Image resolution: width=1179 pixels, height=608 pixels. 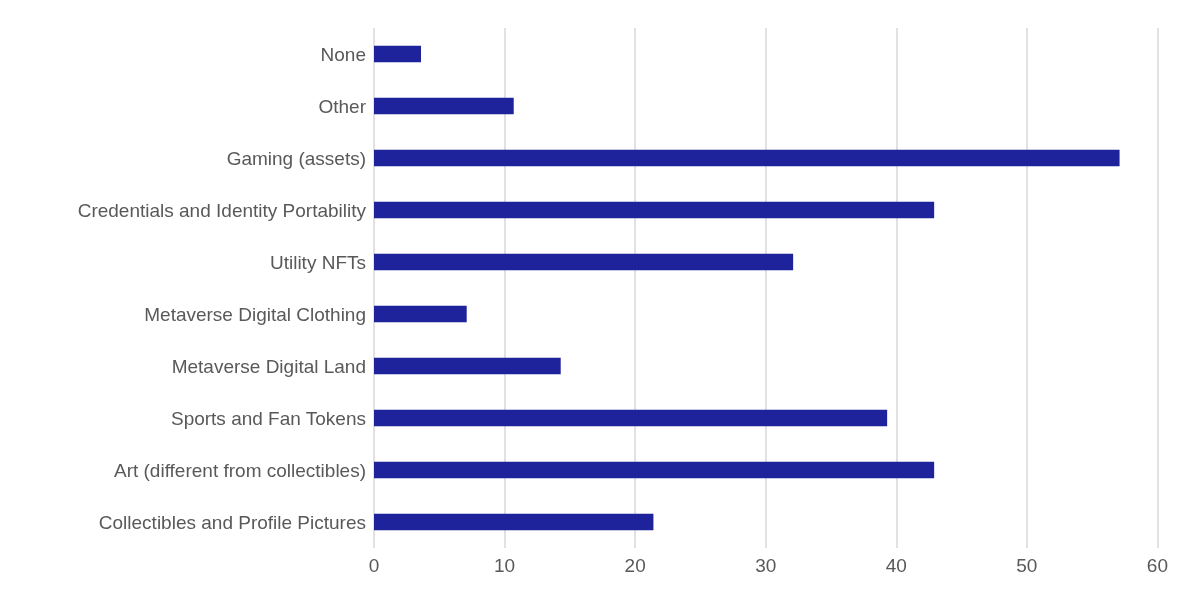 I want to click on y-tick-label: Credentials and Identity Portability, so click(x=222, y=210).